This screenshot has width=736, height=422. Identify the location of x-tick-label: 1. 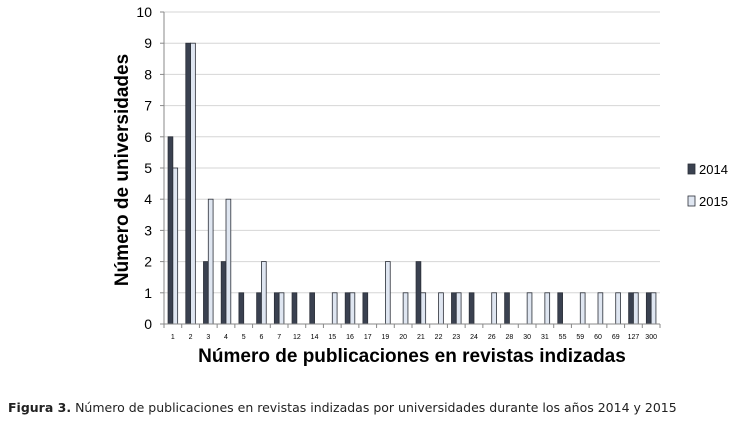
(173, 337).